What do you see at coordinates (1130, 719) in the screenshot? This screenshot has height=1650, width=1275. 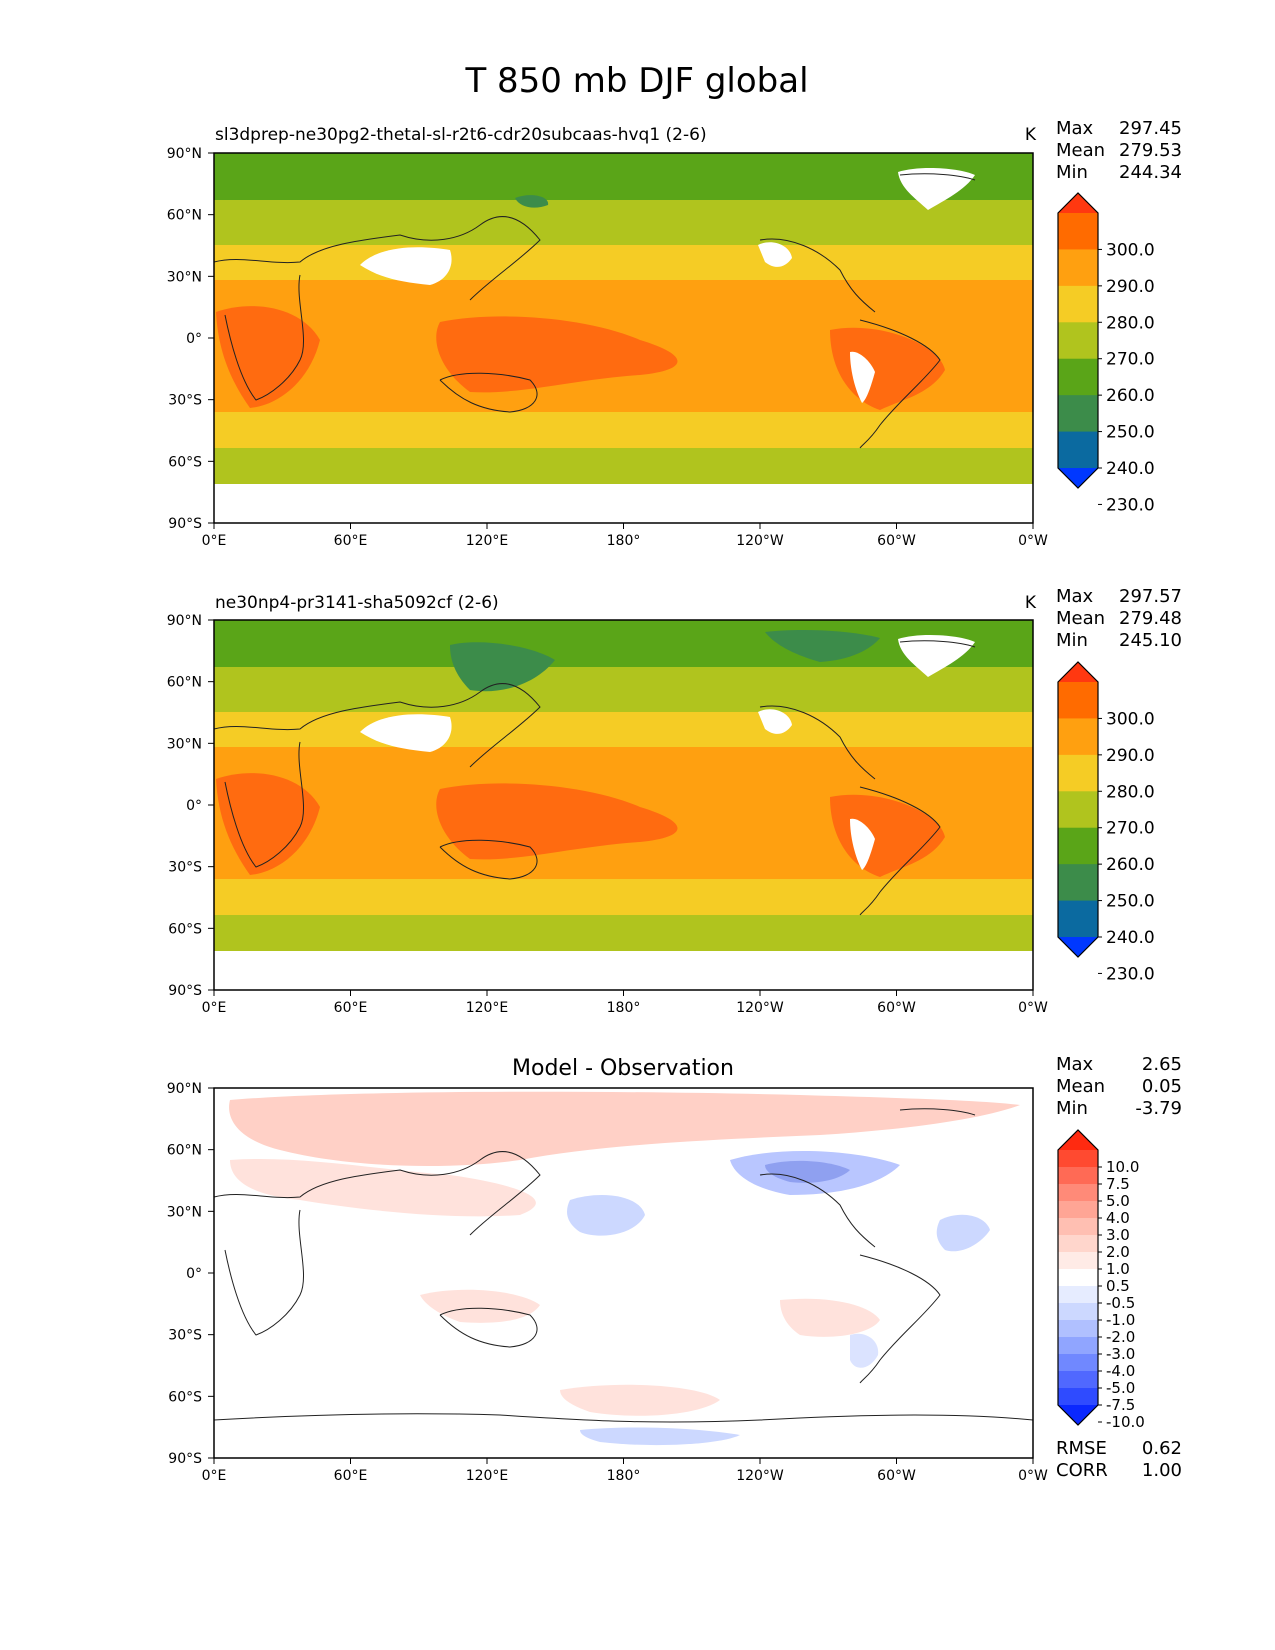 I see `colorbar-label: 300.0` at bounding box center [1130, 719].